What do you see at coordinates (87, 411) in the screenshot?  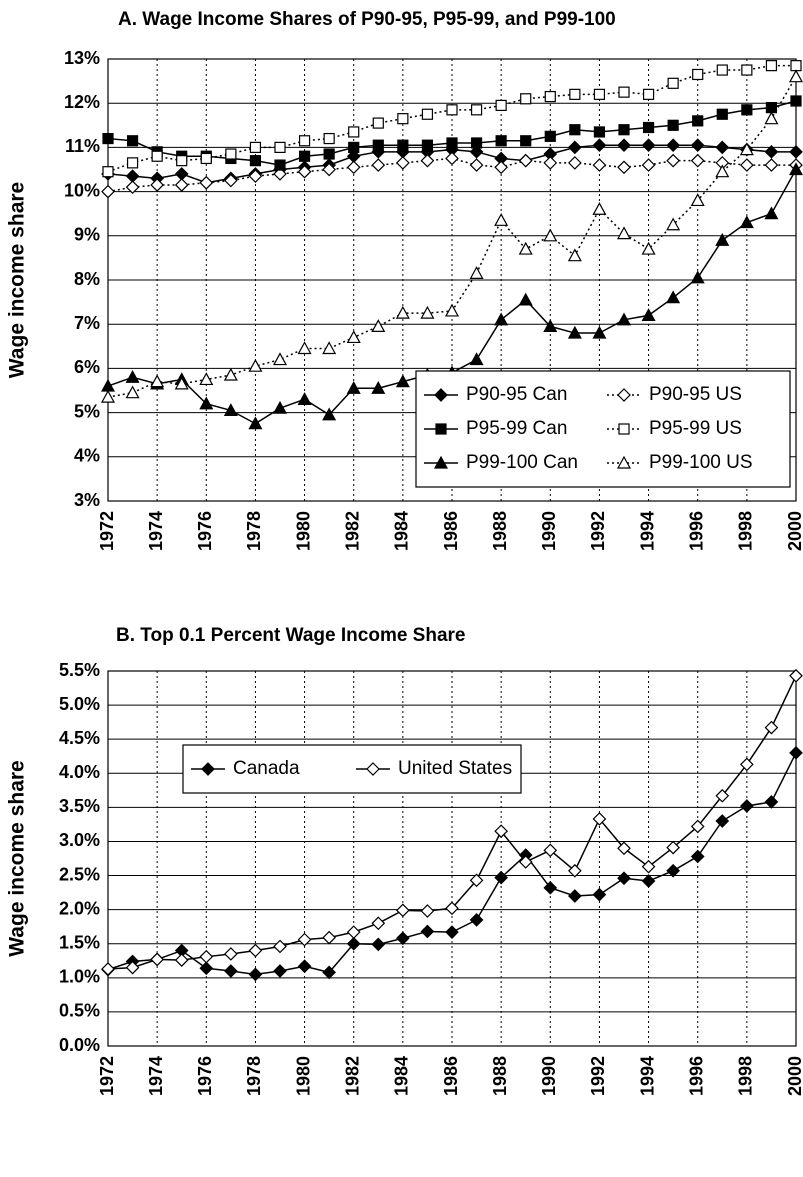 I see `y-tick-label: 5%` at bounding box center [87, 411].